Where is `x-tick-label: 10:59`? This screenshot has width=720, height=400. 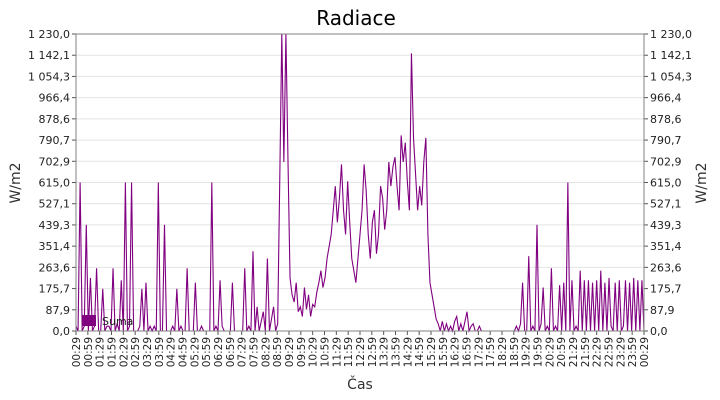 x-tick-label: 10:59 is located at coordinates (326, 352).